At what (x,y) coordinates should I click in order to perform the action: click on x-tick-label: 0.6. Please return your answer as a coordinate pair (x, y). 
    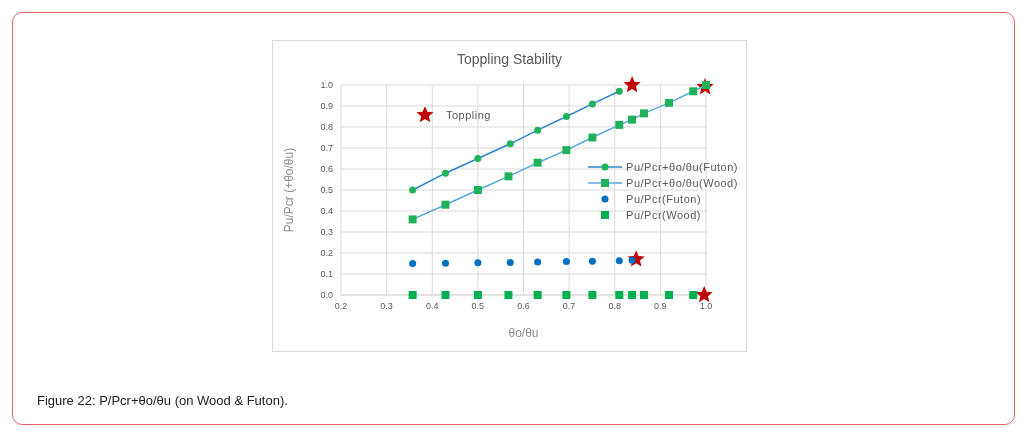
    Looking at the image, I should click on (523, 306).